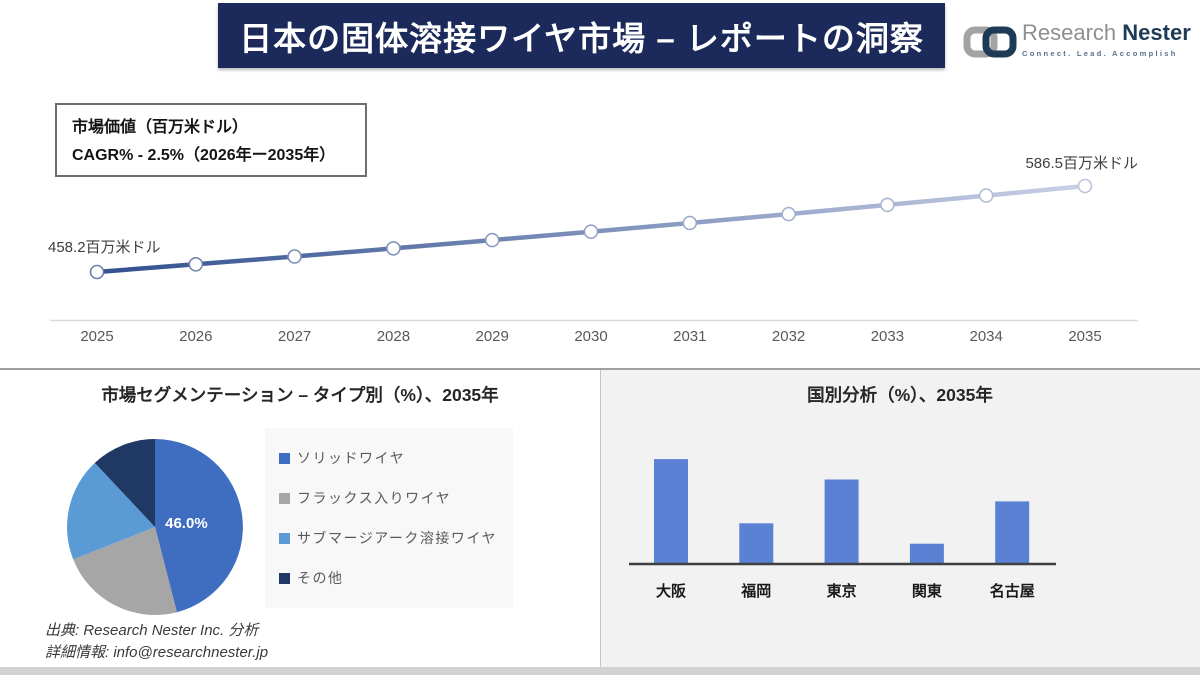 The height and width of the screenshot is (675, 1200). What do you see at coordinates (492, 240) in the screenshot?
I see `data-point-2029` at bounding box center [492, 240].